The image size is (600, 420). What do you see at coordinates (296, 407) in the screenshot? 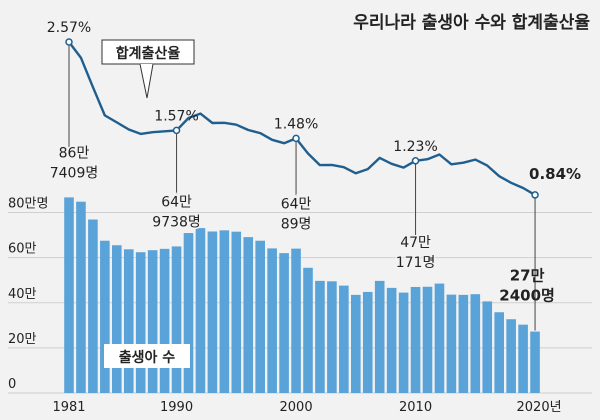
I see `x-tick-label: 2000` at bounding box center [296, 407].